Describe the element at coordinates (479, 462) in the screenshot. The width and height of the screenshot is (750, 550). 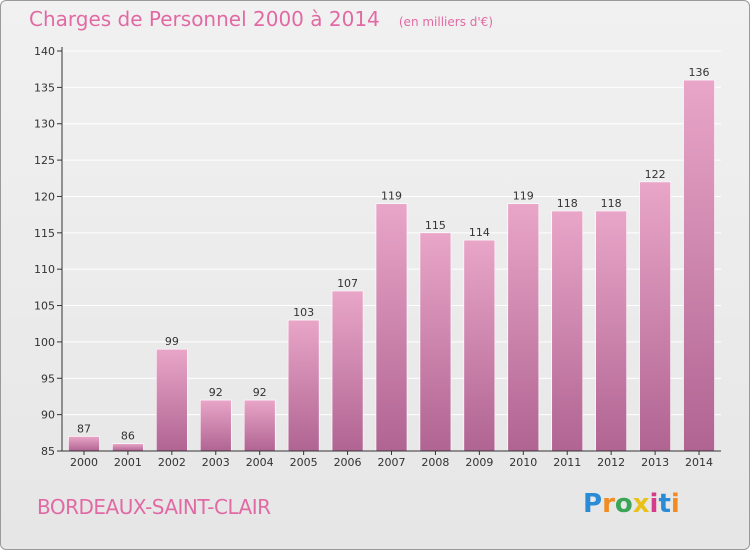
I see `x-tick-label: 2009` at that location.